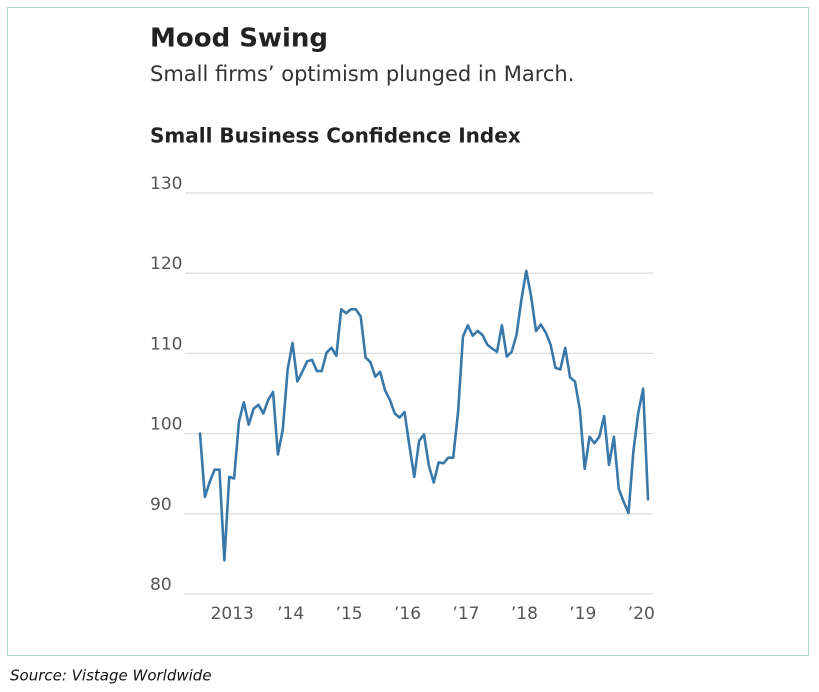  Describe the element at coordinates (161, 585) in the screenshot. I see `y-tick-label: 80` at that location.